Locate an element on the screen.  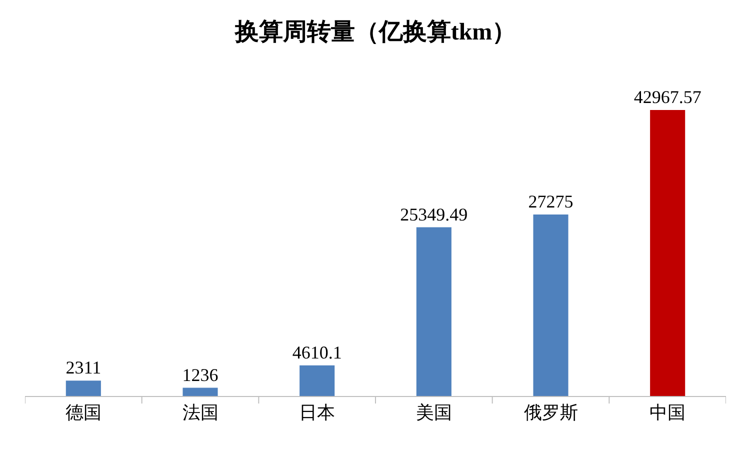
data-label: 27275 is located at coordinates (551, 201).